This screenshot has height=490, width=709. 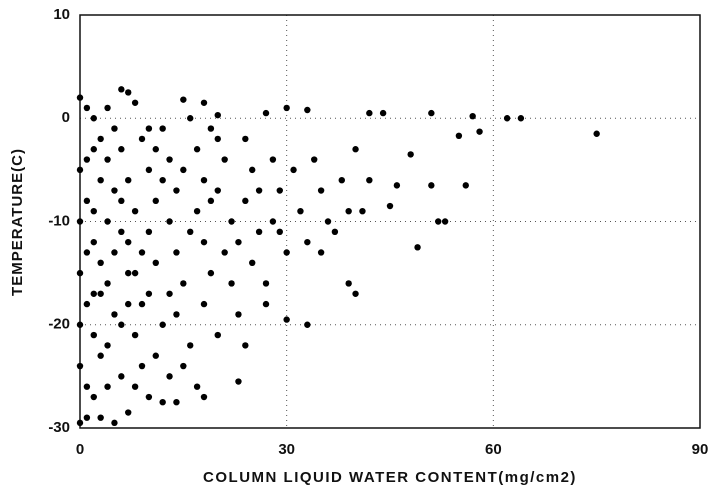 I want to click on x-tick-label: 60, so click(x=493, y=449).